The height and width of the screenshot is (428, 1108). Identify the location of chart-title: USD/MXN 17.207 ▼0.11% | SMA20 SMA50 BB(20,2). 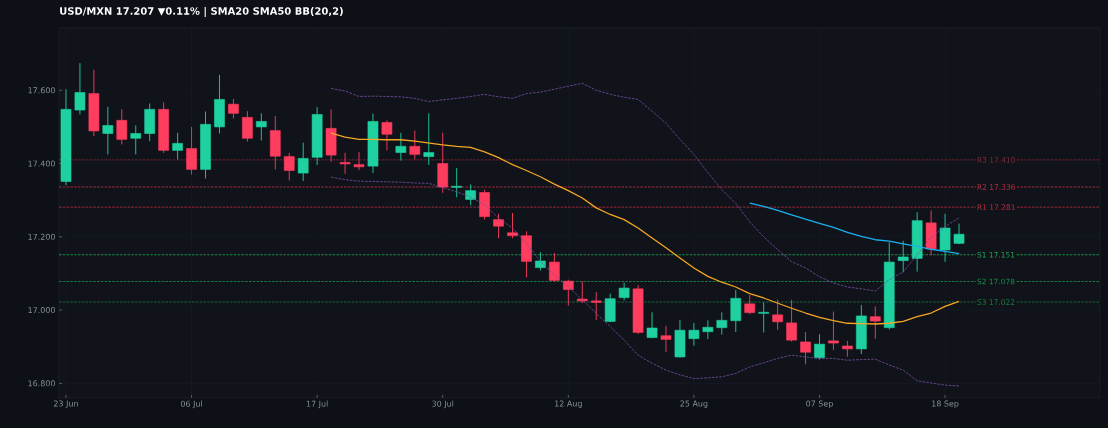
(201, 12).